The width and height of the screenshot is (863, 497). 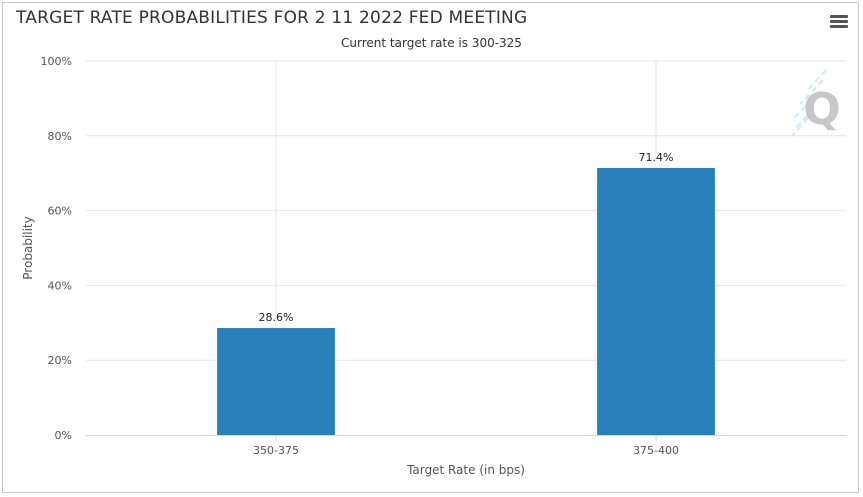 I want to click on bar-data-label: 28.6%, so click(x=276, y=317).